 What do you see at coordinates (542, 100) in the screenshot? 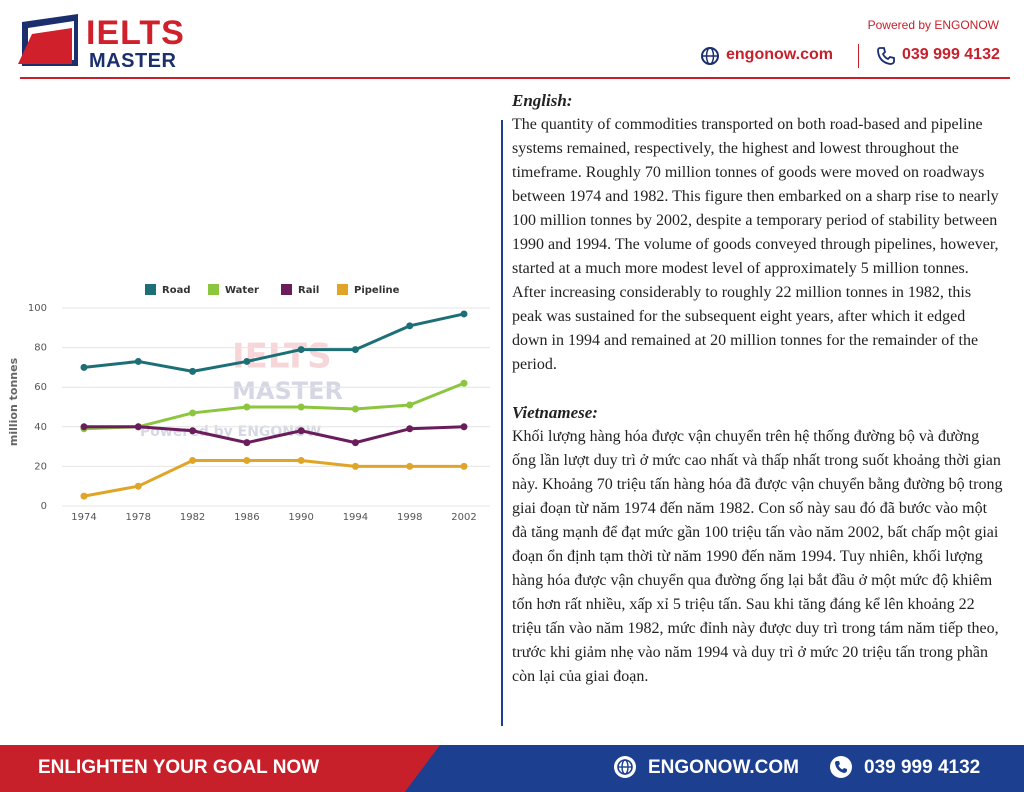
I see `section-heading: English:` at bounding box center [542, 100].